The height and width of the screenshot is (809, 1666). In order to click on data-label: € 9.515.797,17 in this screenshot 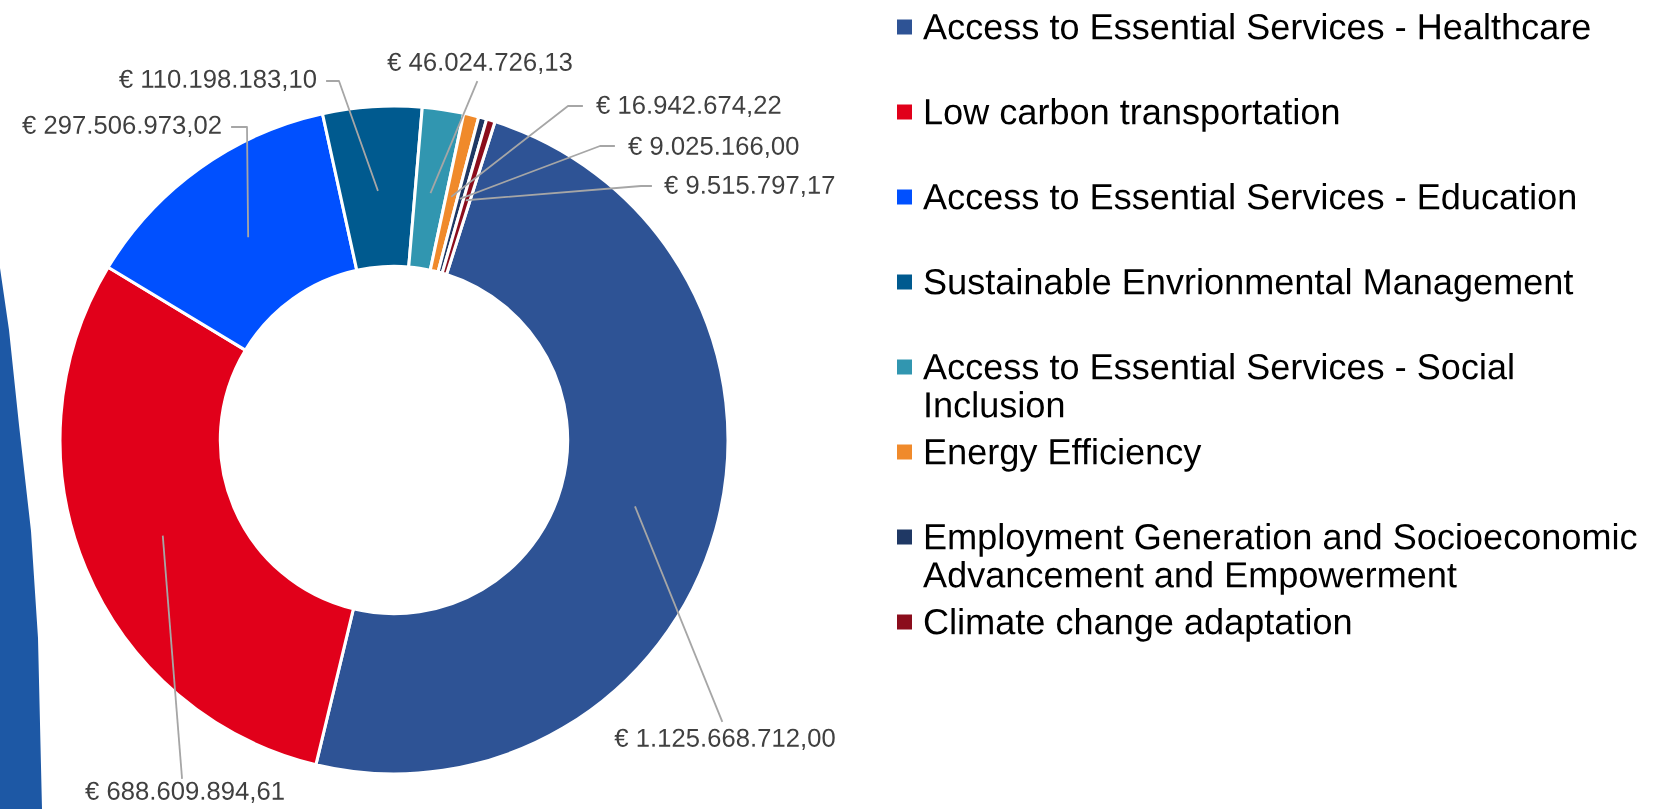, I will do `click(749, 186)`.